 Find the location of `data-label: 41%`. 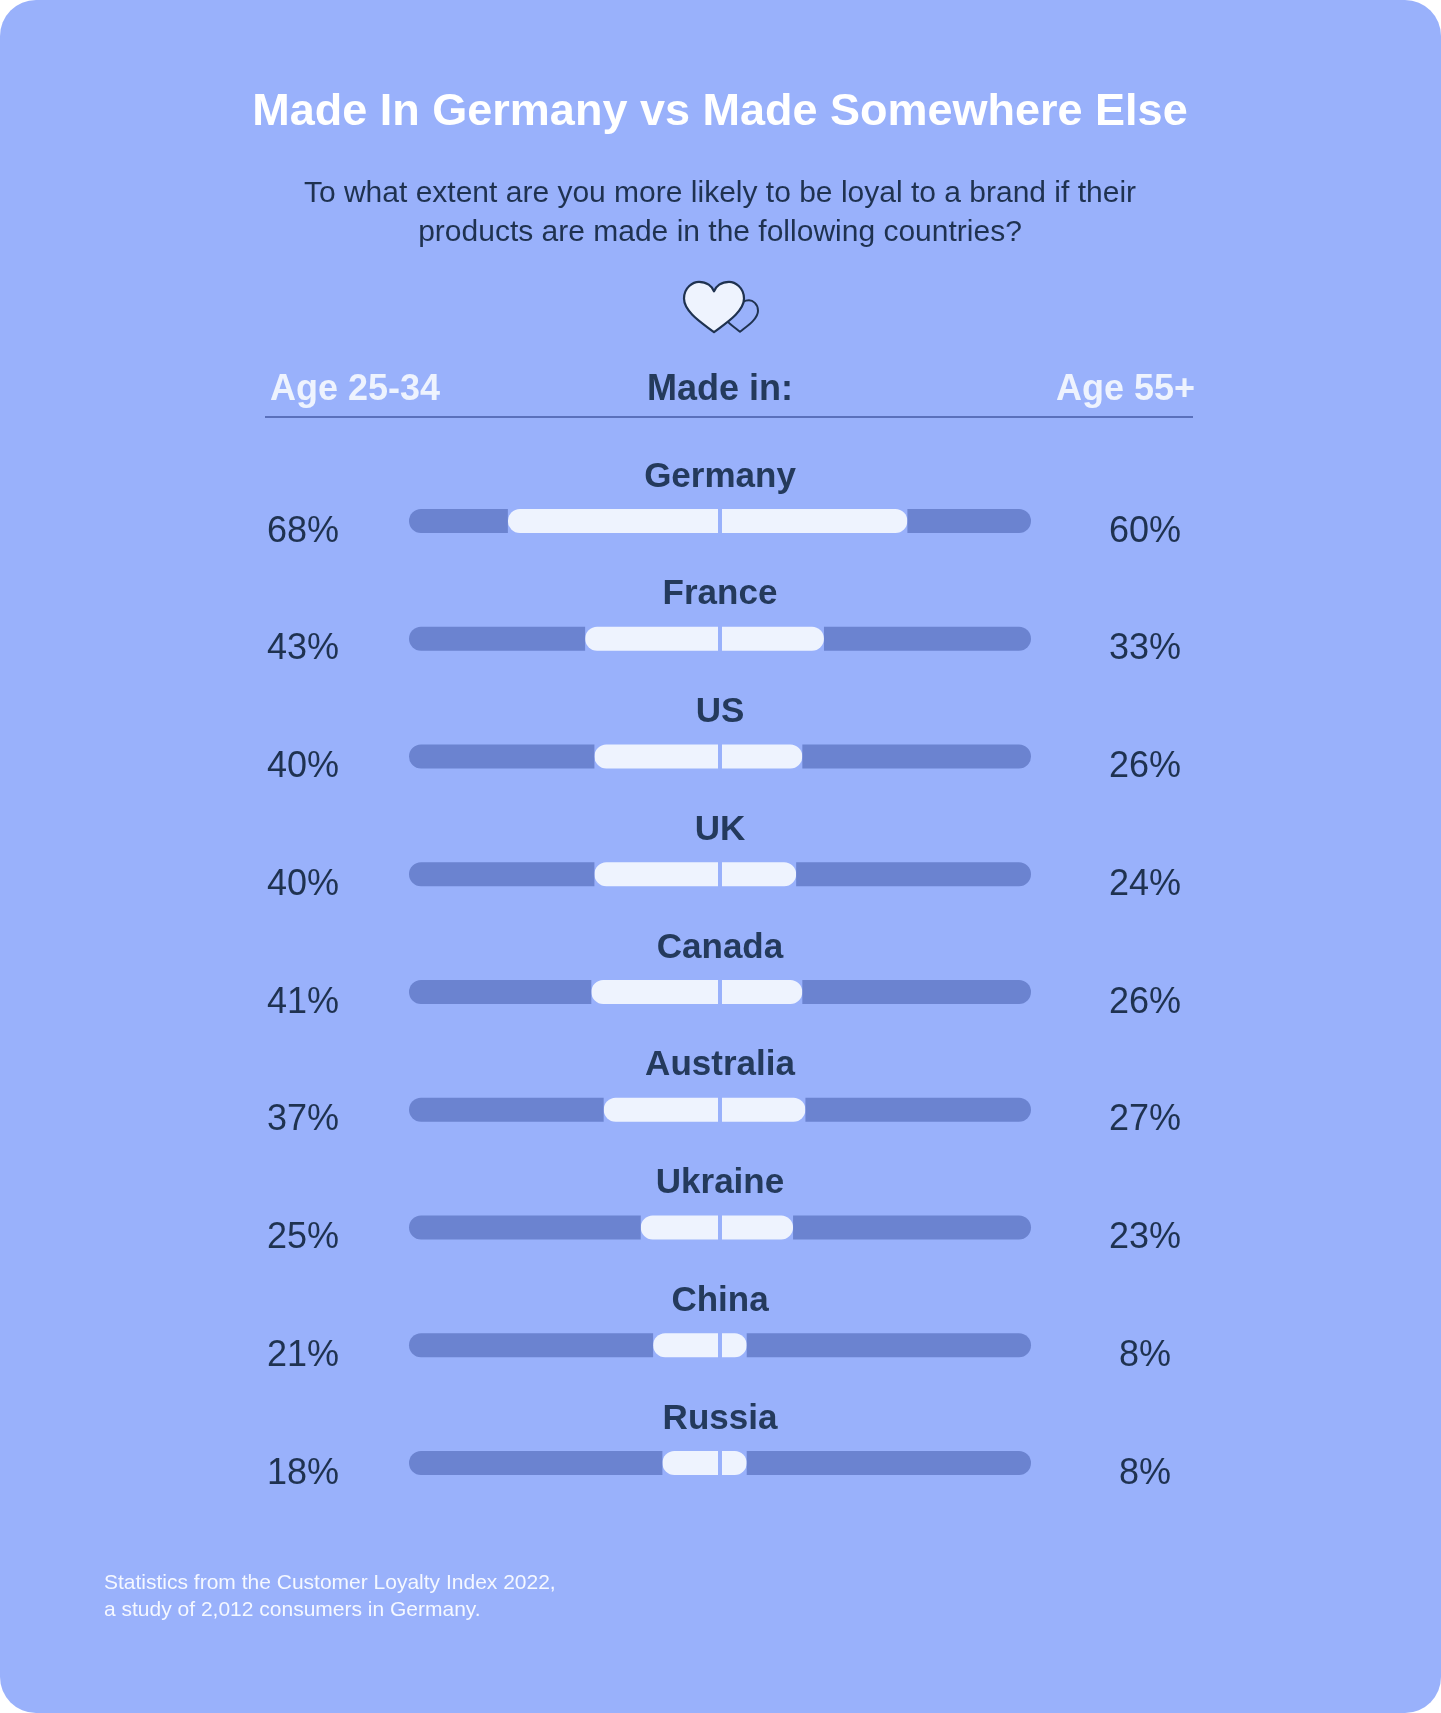

data-label: 41% is located at coordinates (303, 1000).